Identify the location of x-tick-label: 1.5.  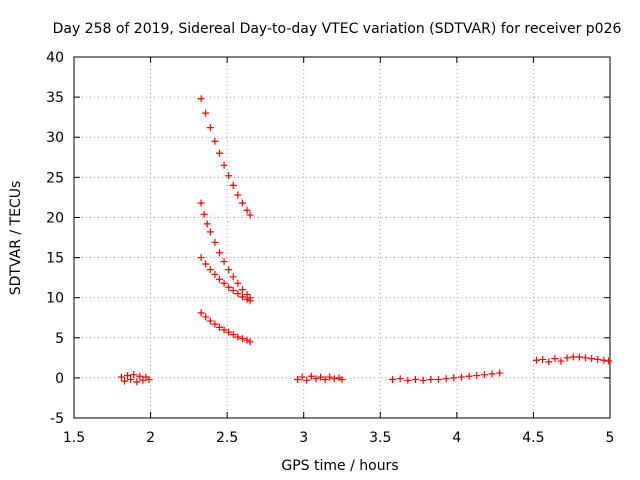
(74, 438).